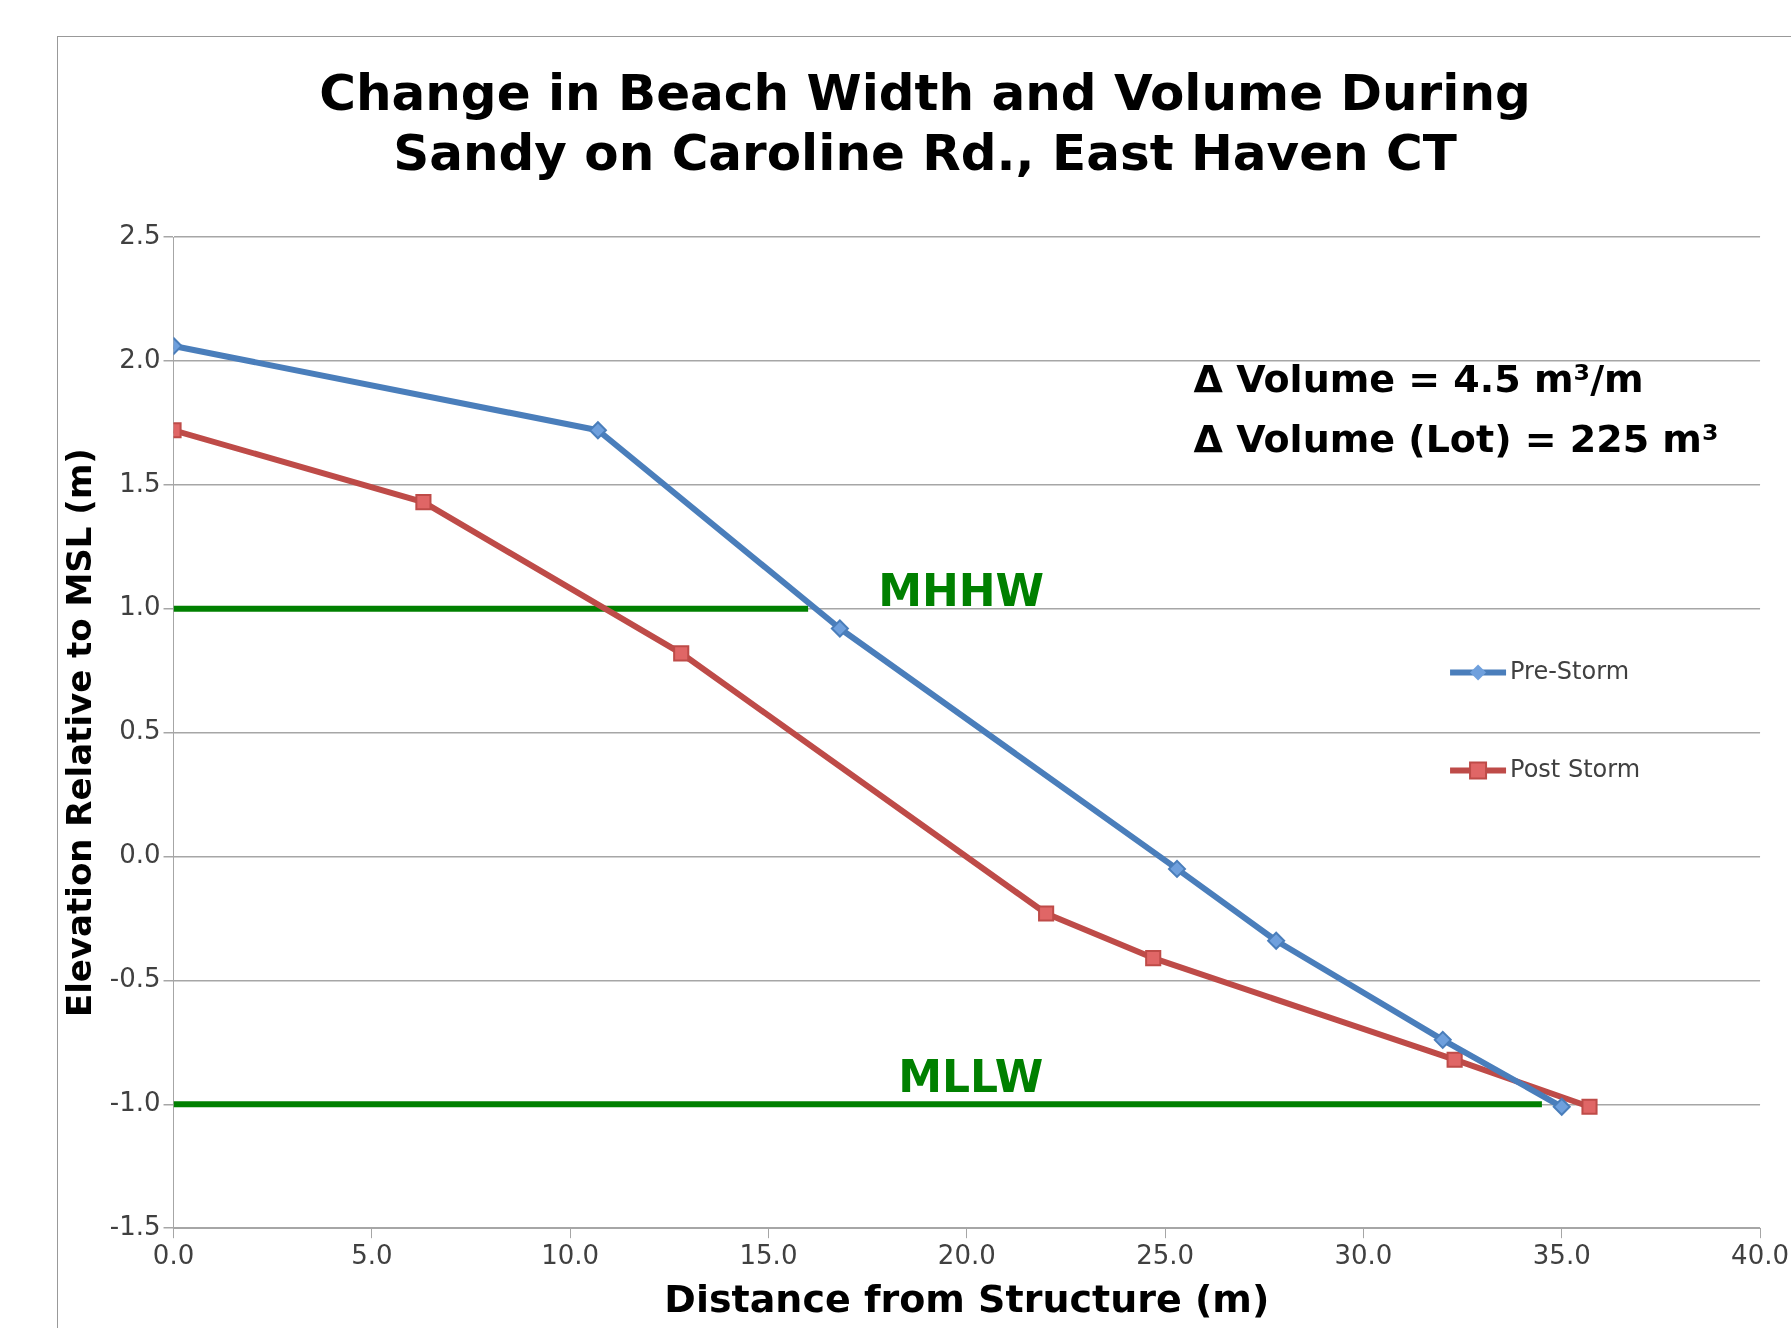 This screenshot has height=1328, width=1791. What do you see at coordinates (140, 606) in the screenshot?
I see `y-tick-label: 1.0` at bounding box center [140, 606].